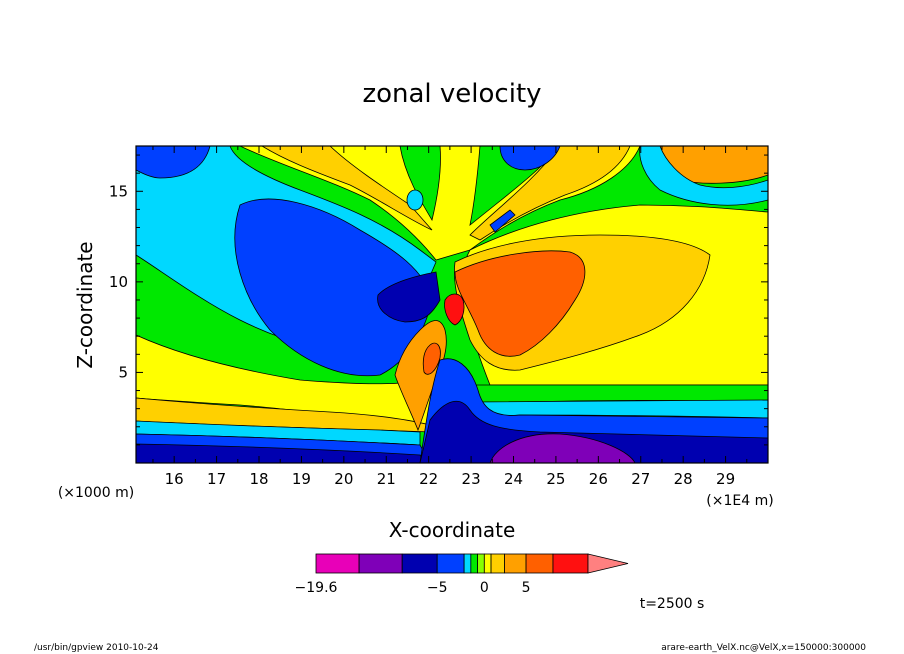  What do you see at coordinates (608, 563) in the screenshot?
I see `colorbar-extension` at bounding box center [608, 563].